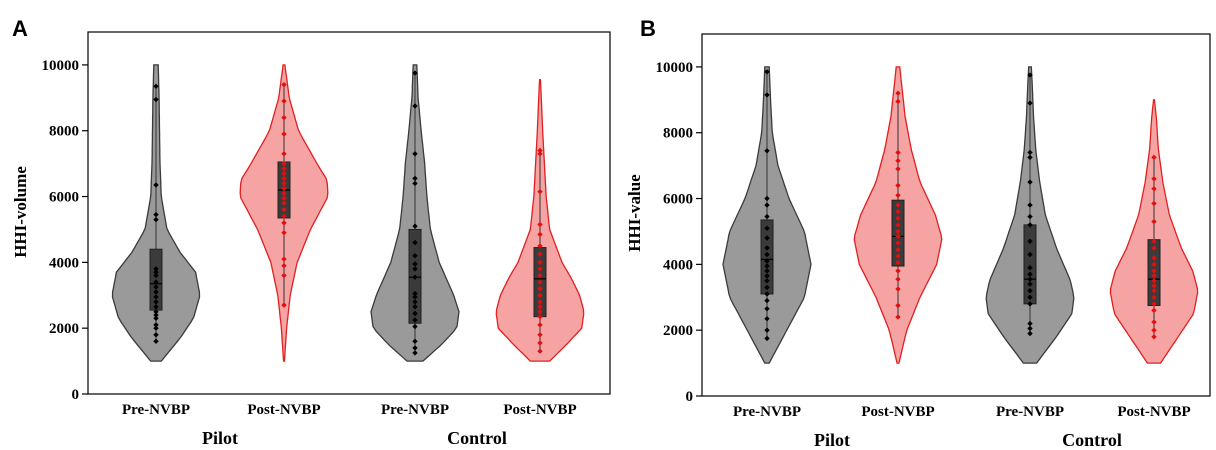  Describe the element at coordinates (415, 410) in the screenshot. I see `panel-a-category-label: Pre-NVBP` at that location.